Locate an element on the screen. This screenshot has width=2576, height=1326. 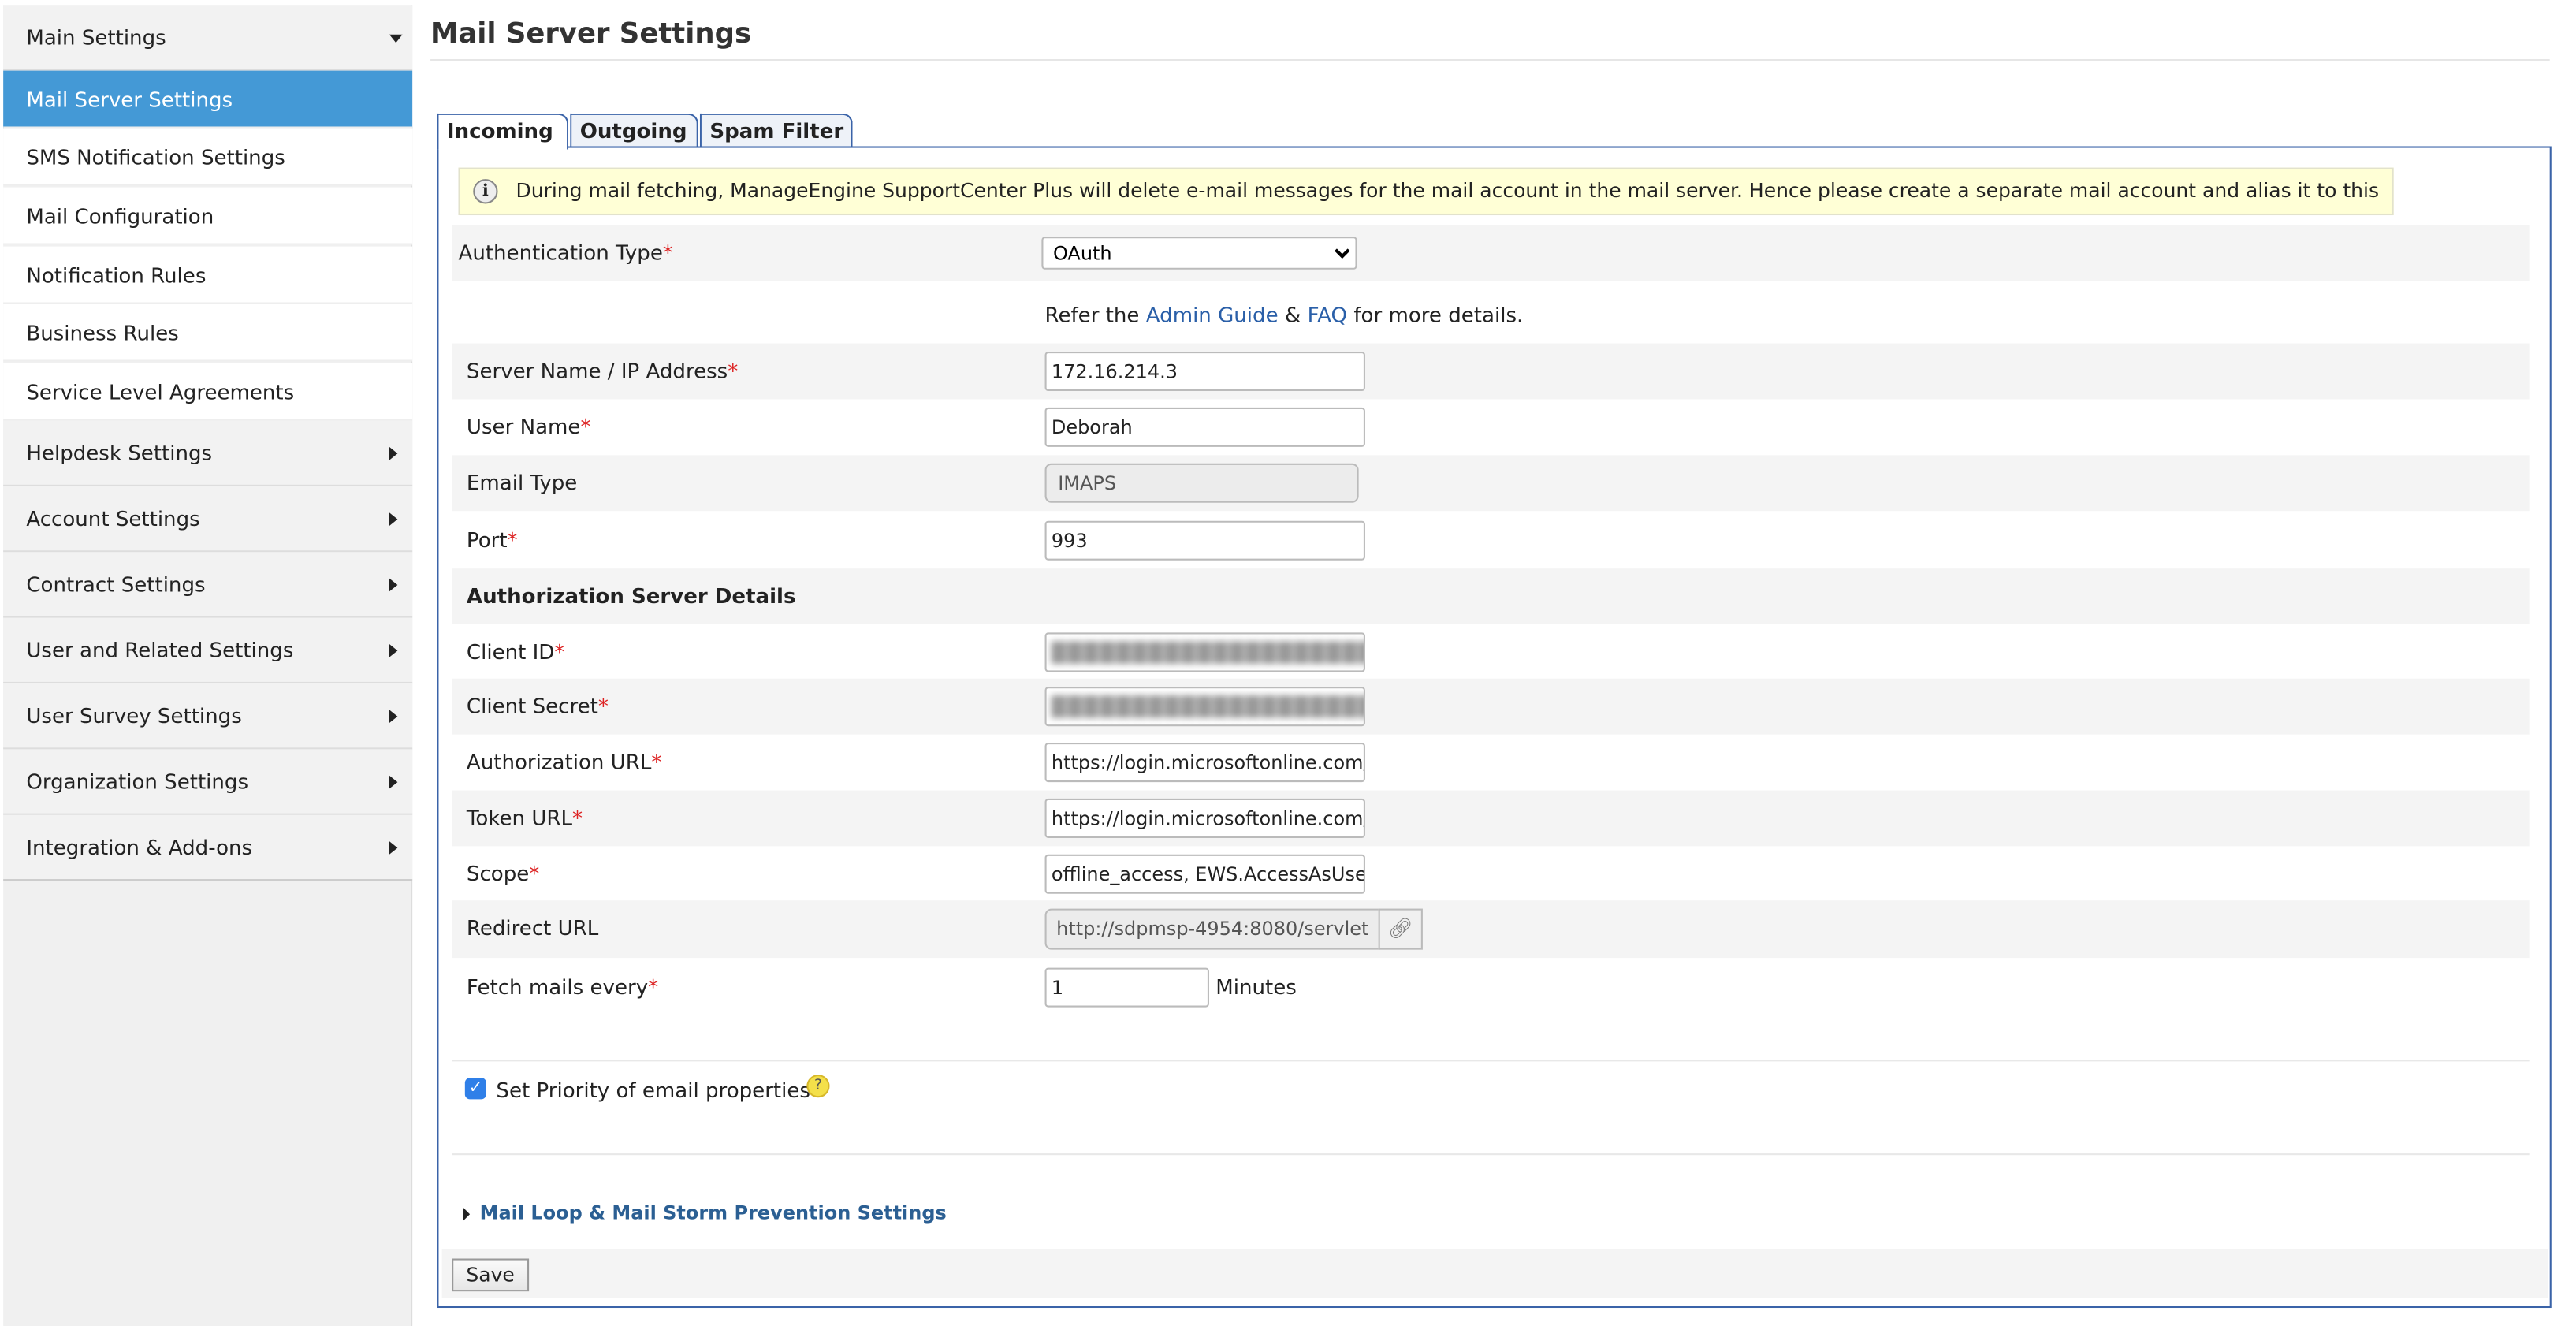
sidebar-group-main-settings: Main Settings is located at coordinates (208, 38).